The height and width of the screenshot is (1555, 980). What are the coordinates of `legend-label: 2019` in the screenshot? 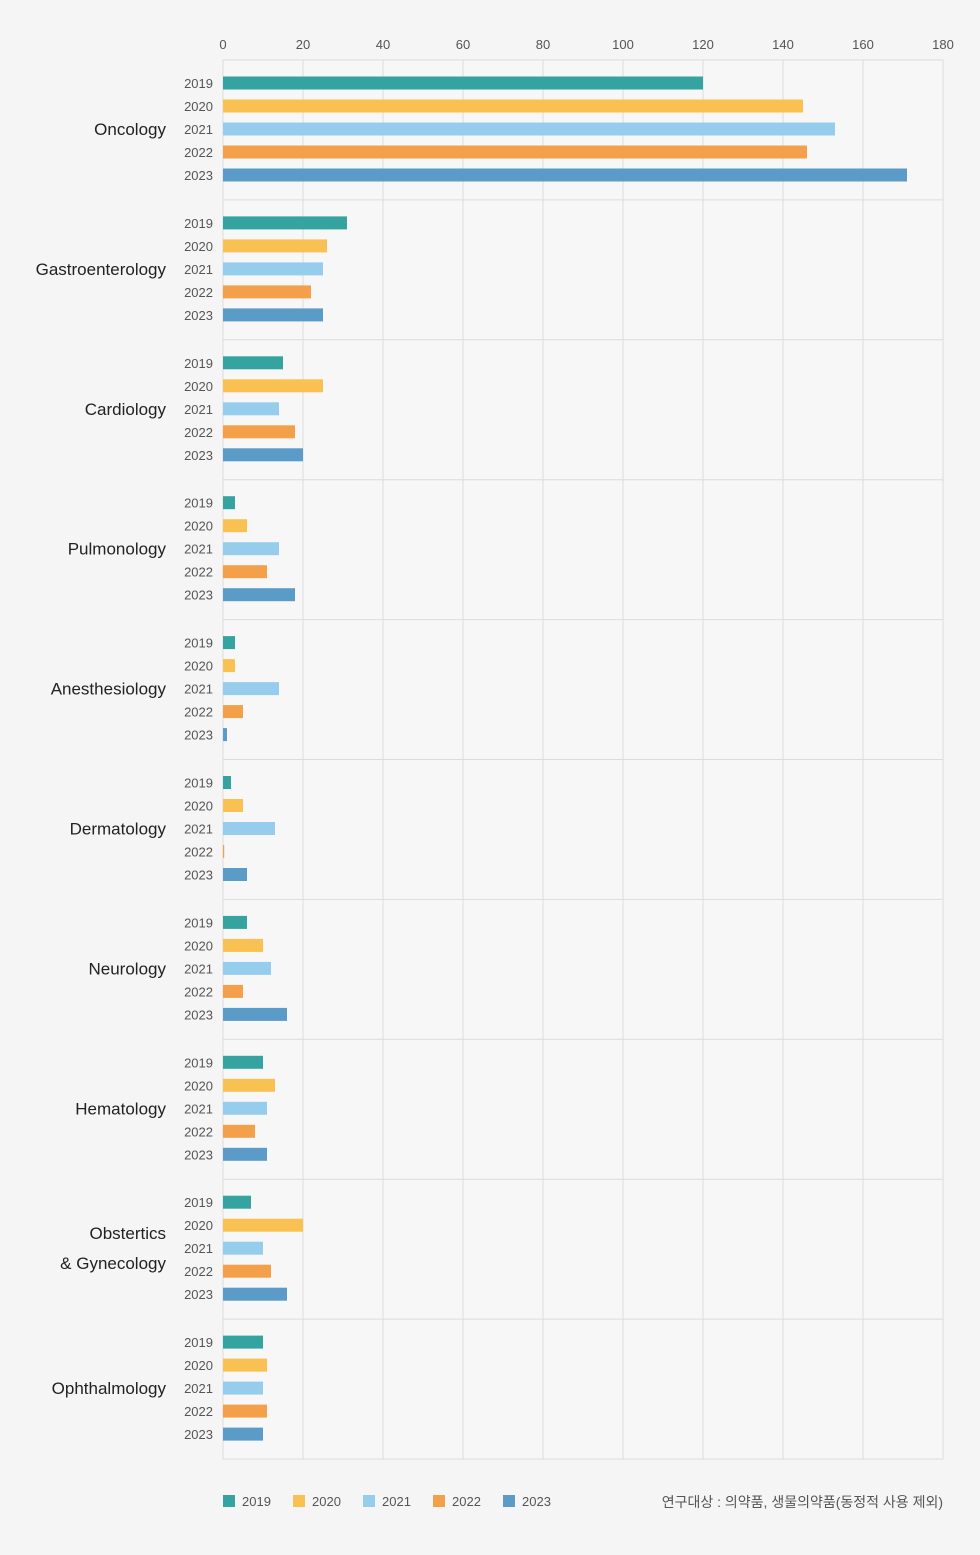 It's located at (256, 1501).